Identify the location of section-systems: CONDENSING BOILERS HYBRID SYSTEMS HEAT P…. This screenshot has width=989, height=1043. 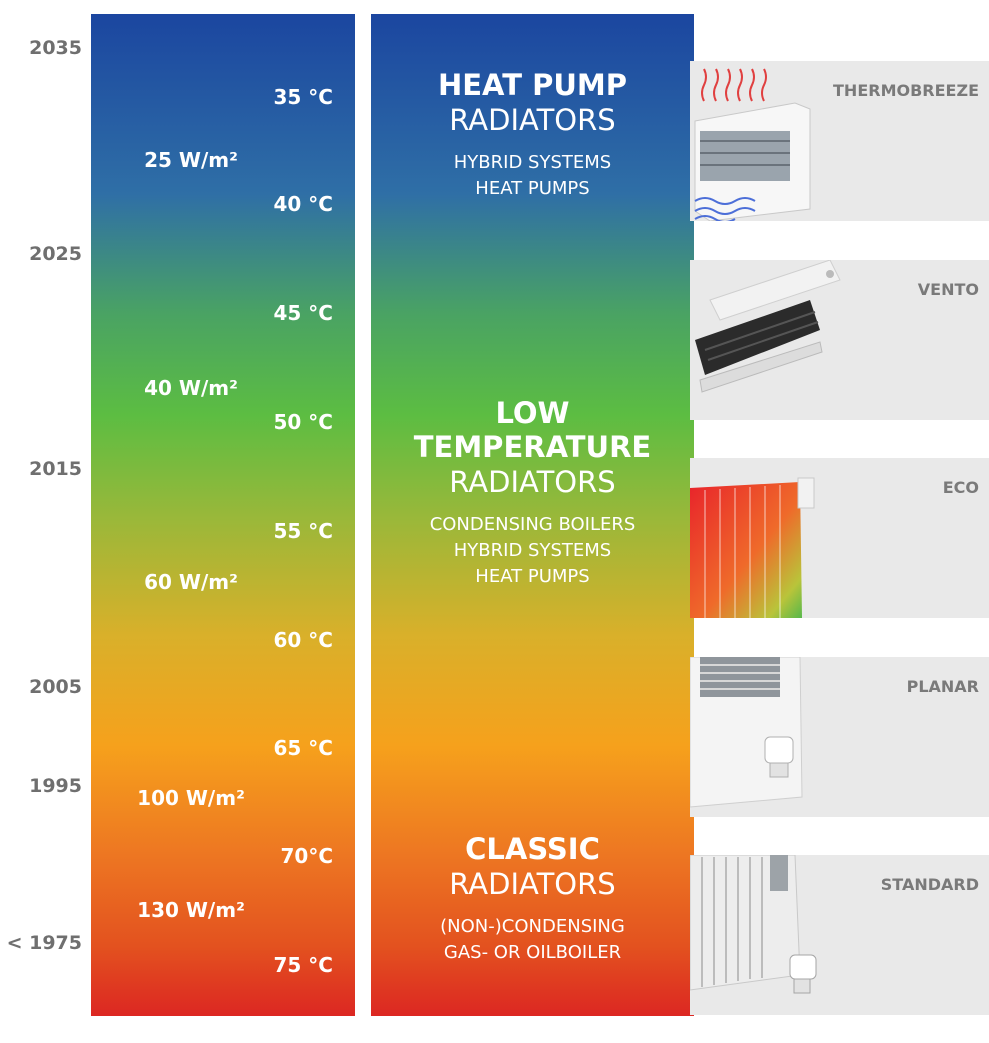
(532, 551).